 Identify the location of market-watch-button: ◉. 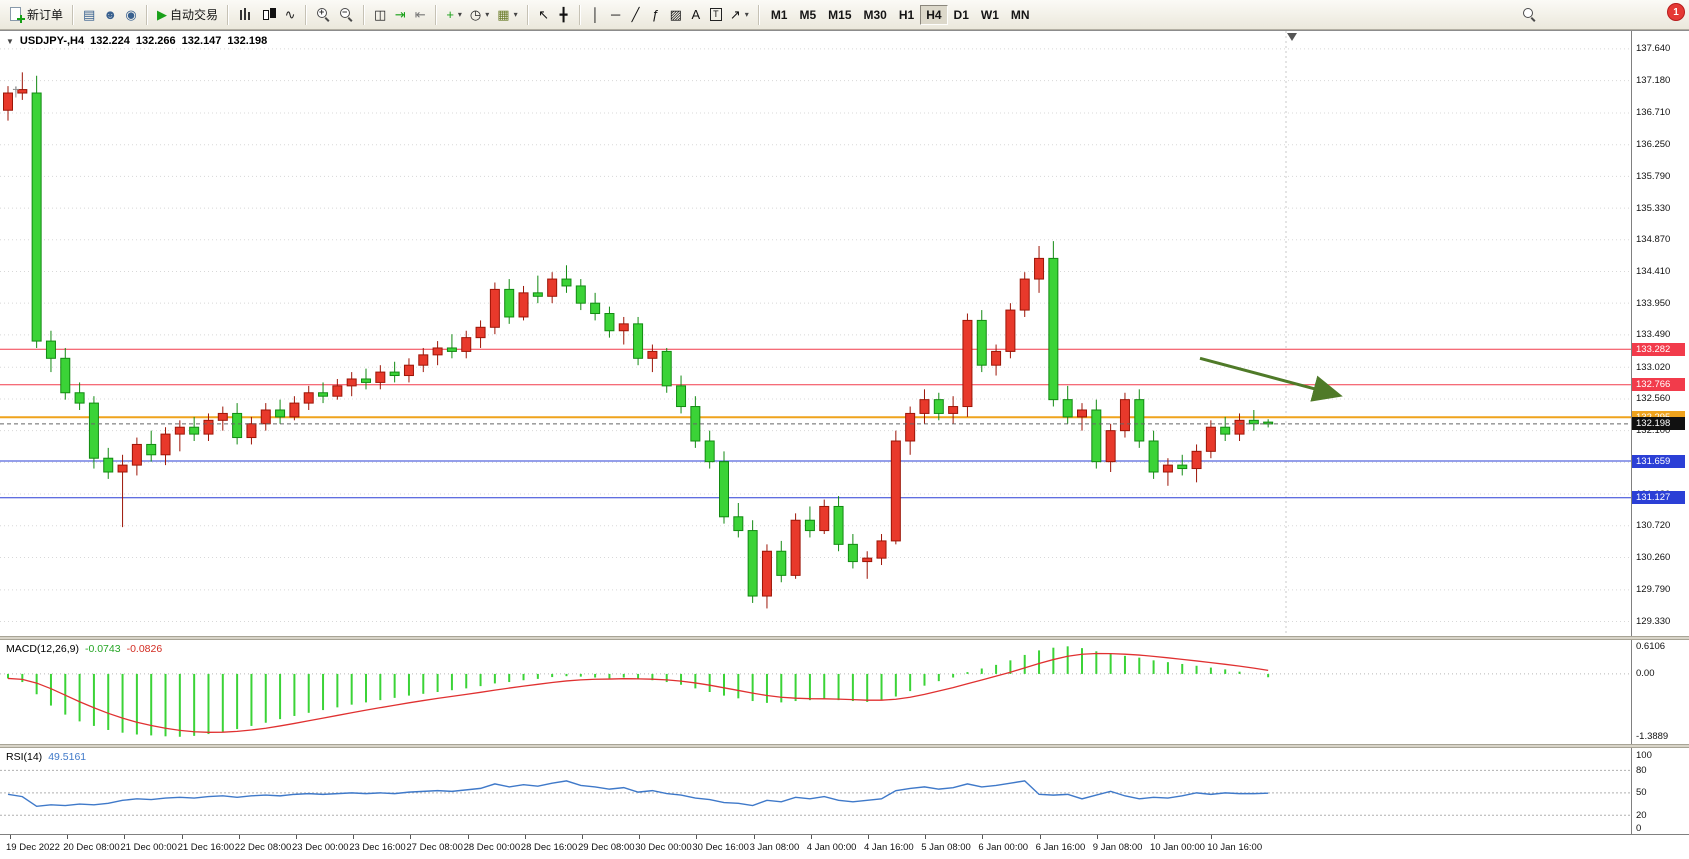
(131, 15).